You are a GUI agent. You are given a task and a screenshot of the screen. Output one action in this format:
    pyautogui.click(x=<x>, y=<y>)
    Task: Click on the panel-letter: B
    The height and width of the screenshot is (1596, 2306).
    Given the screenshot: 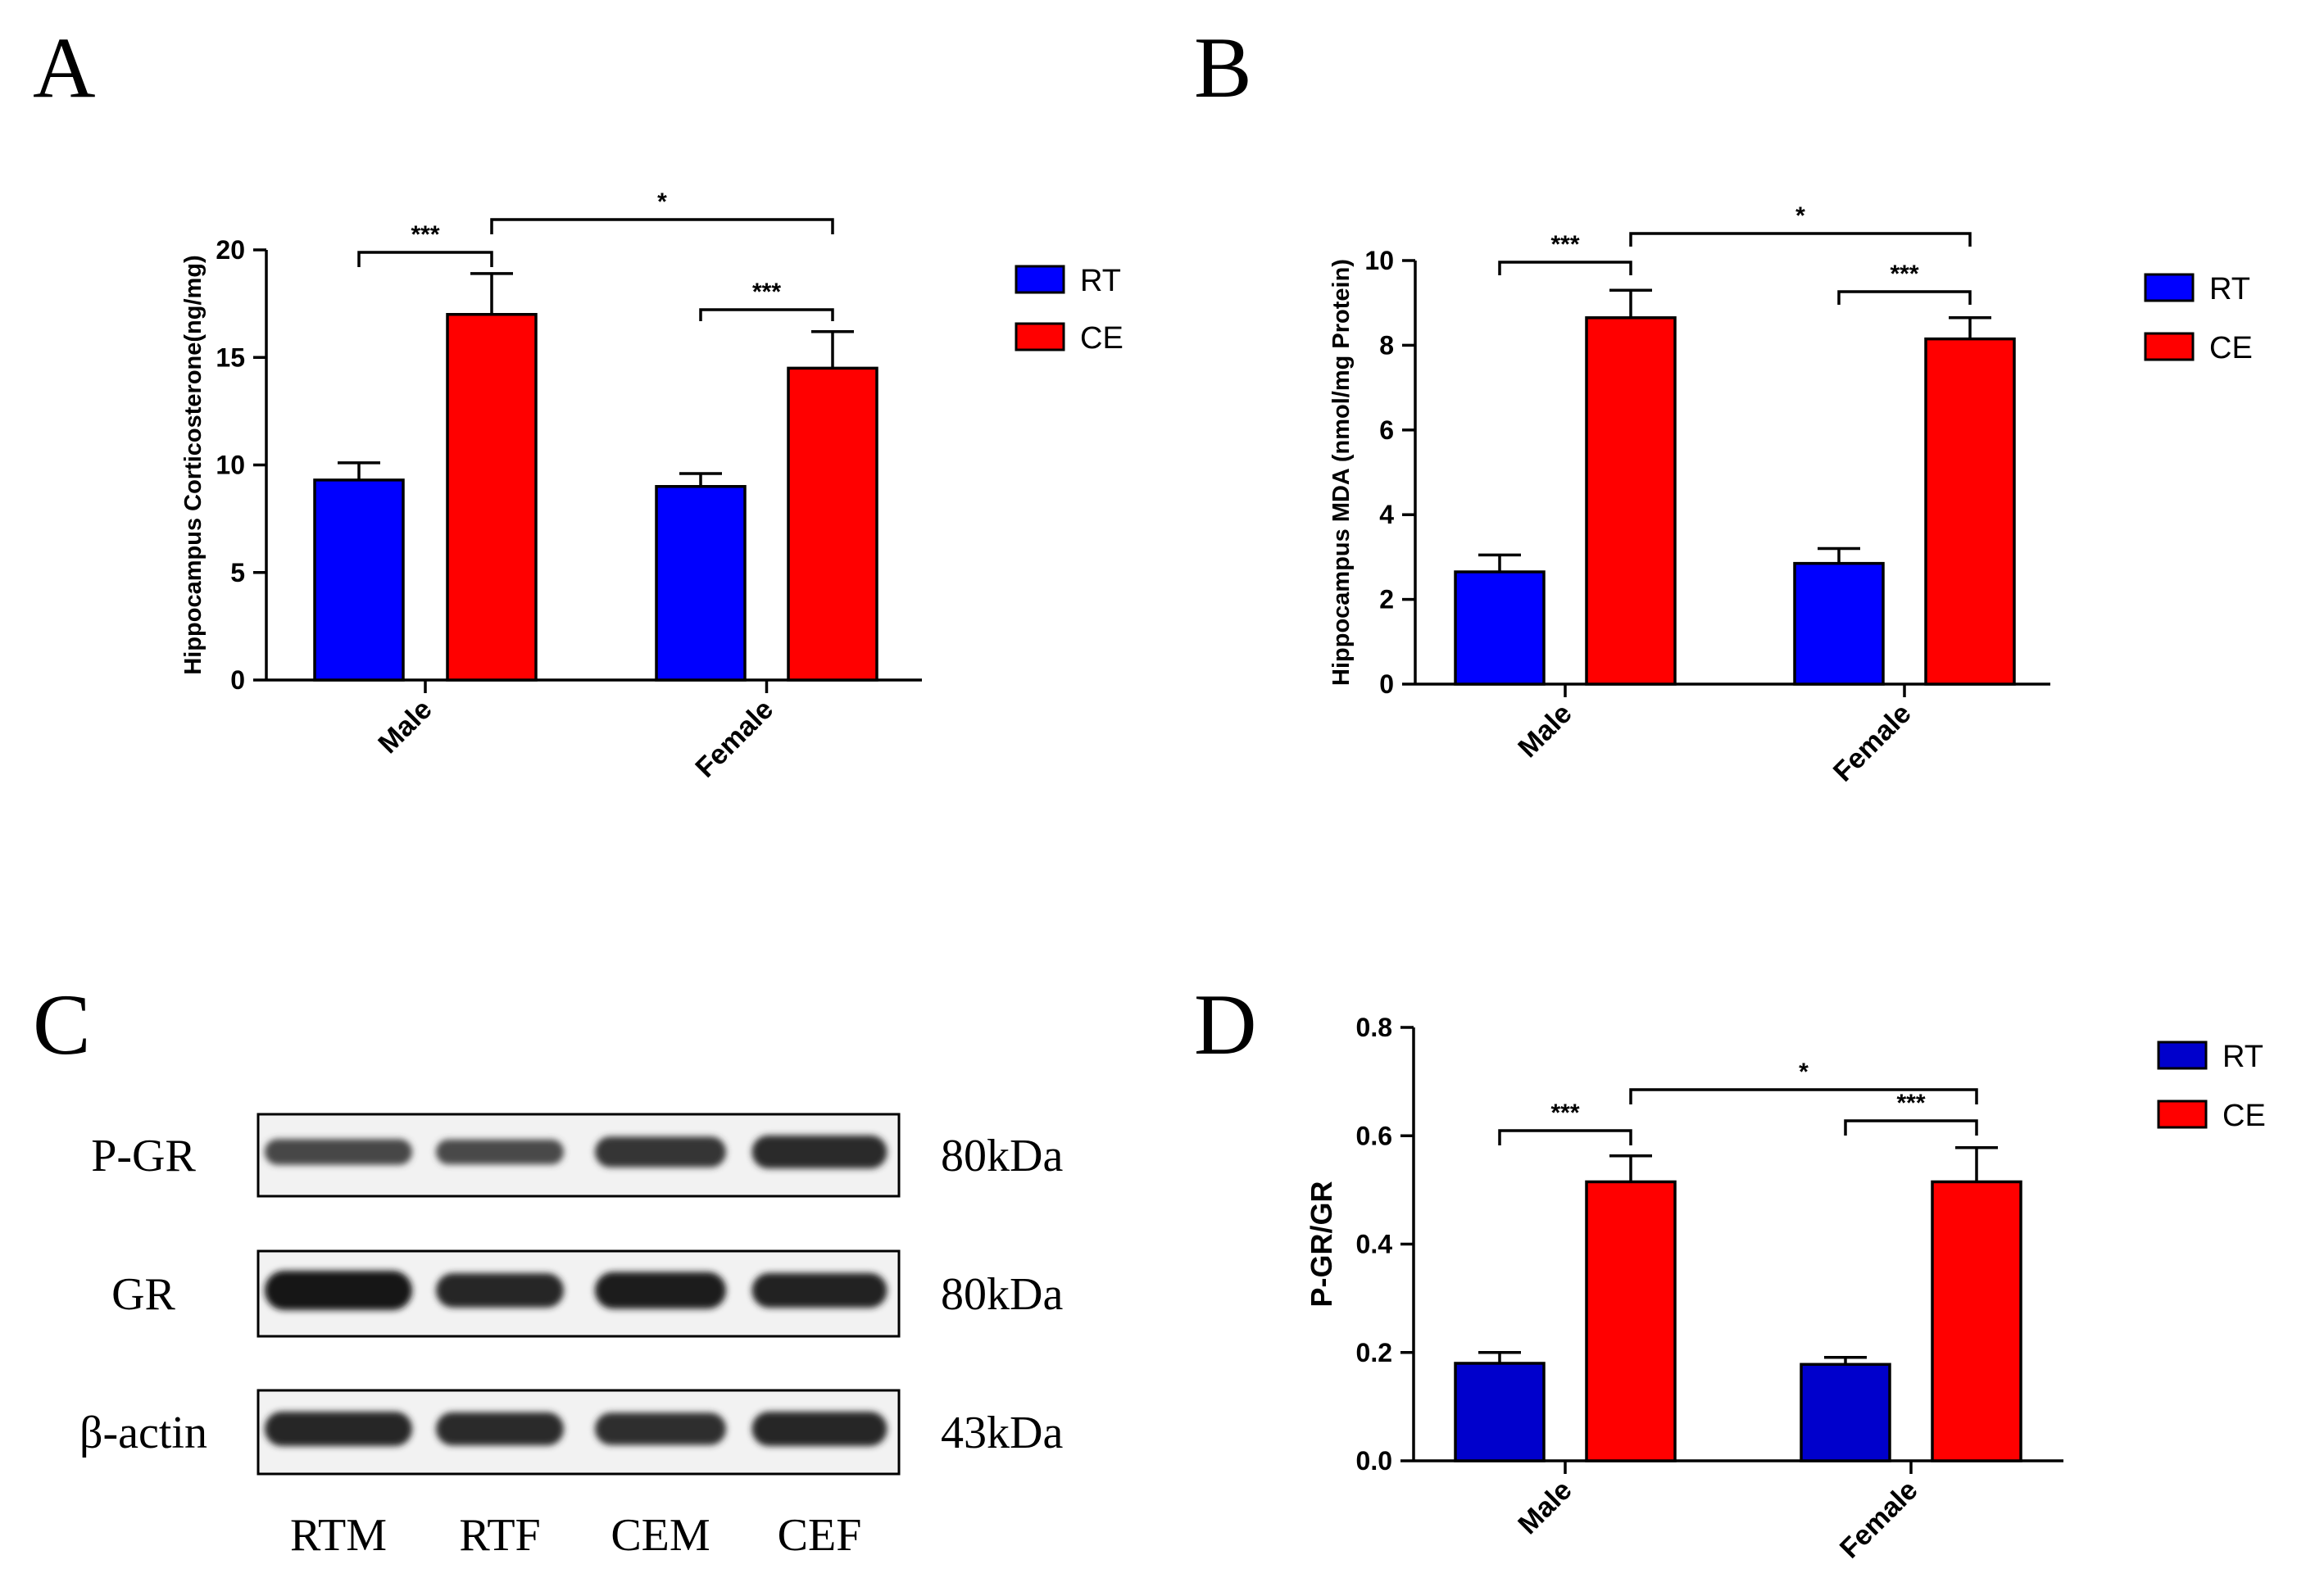 What is the action you would take?
    pyautogui.click(x=1223, y=68)
    